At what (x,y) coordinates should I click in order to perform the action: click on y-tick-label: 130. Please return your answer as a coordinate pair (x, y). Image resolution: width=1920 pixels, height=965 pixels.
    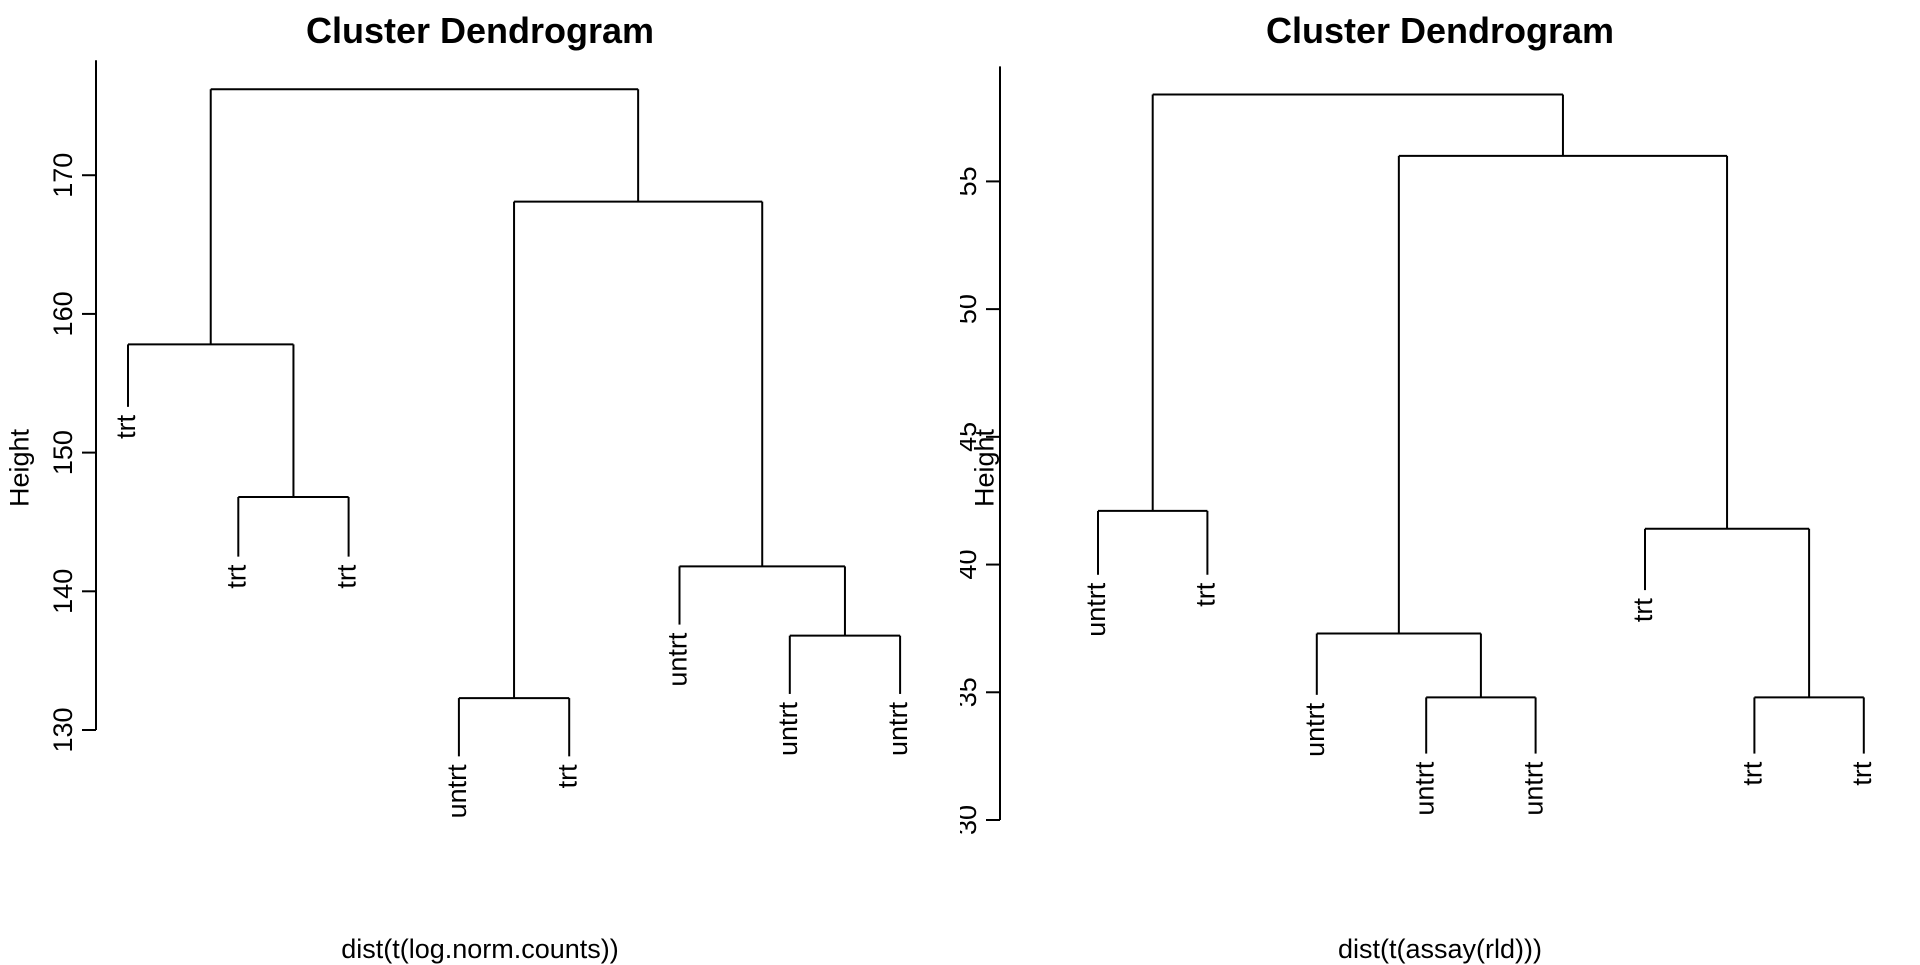
    Looking at the image, I should click on (63, 729).